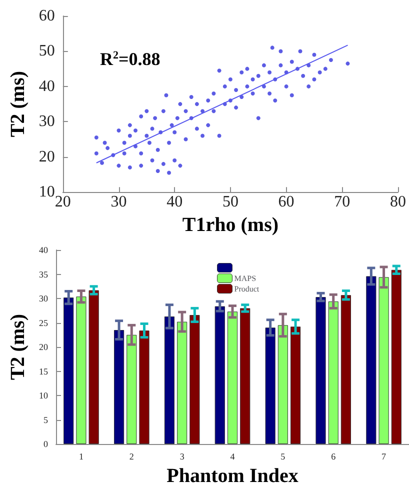  I want to click on x-tick-label: 6, so click(333, 457).